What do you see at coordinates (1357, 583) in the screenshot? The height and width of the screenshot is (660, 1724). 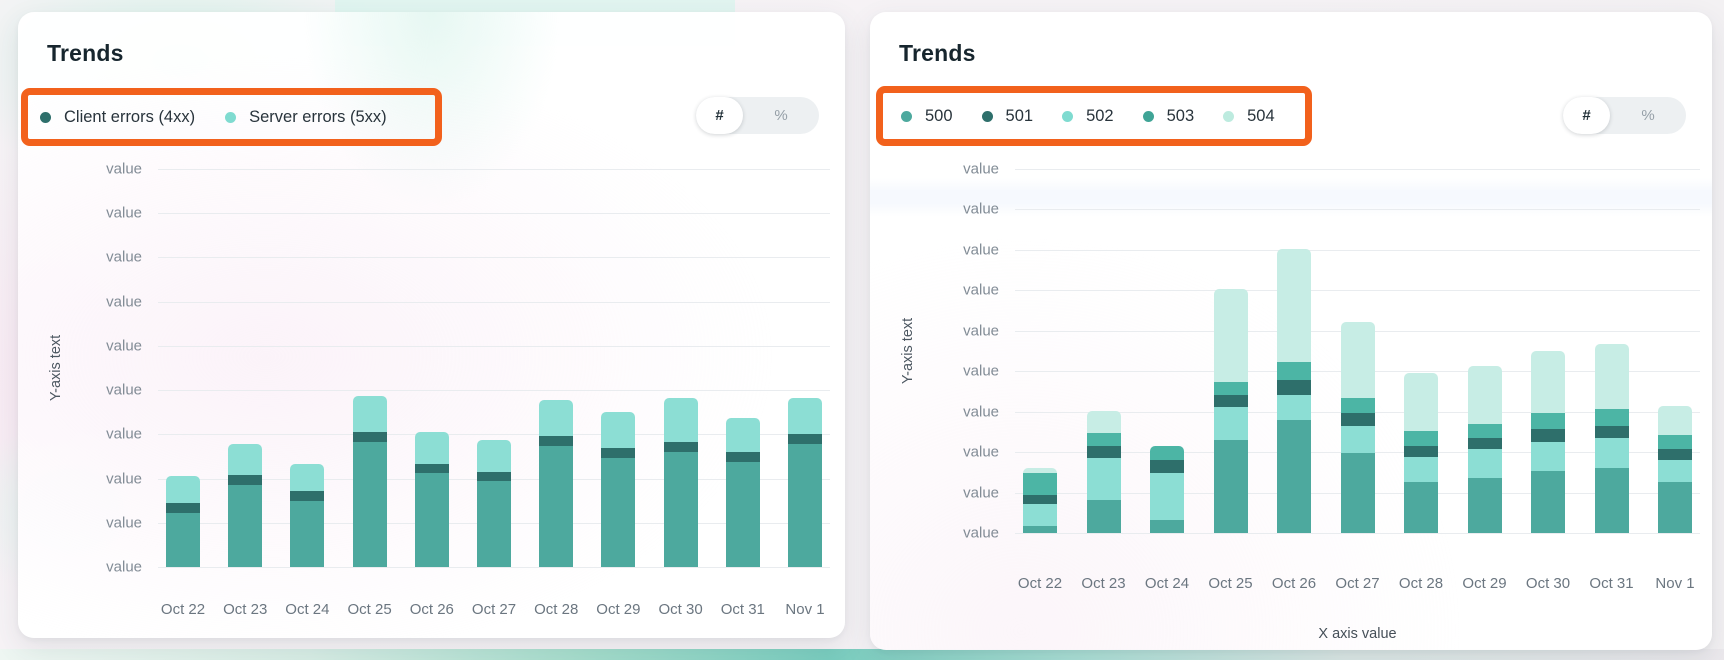 I see `x-tick-label: Oct 27` at bounding box center [1357, 583].